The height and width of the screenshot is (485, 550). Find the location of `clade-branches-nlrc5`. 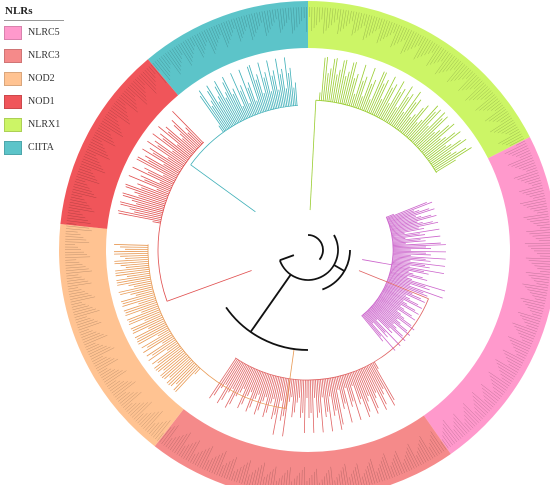

clade-branches-nlrc5 is located at coordinates (403, 276).